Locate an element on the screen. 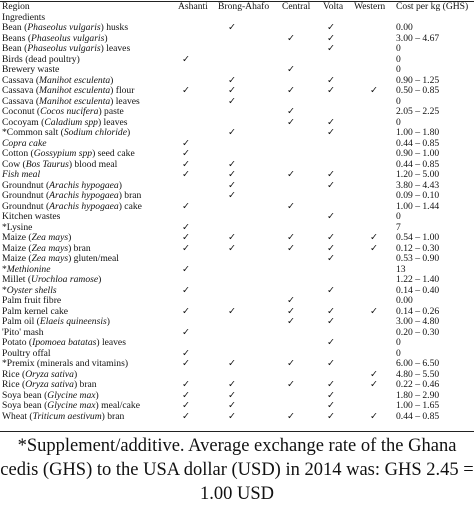 The image size is (474, 507). cost: 0.54 – 1.00 is located at coordinates (418, 237).